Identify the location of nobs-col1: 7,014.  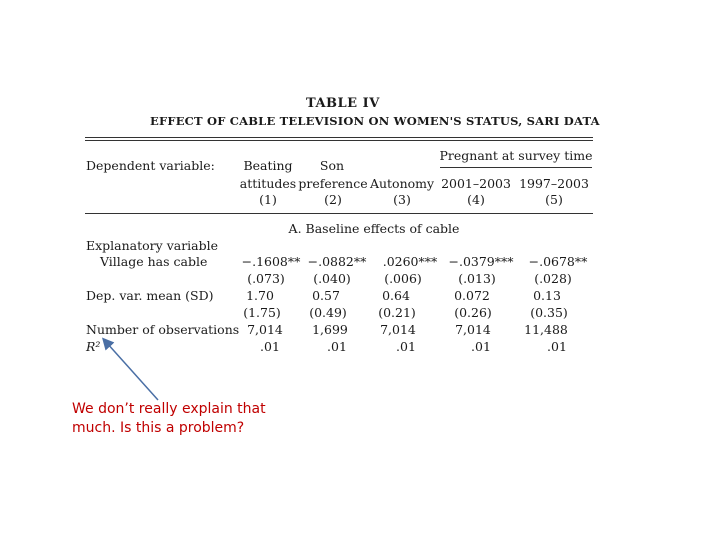
(265, 329).